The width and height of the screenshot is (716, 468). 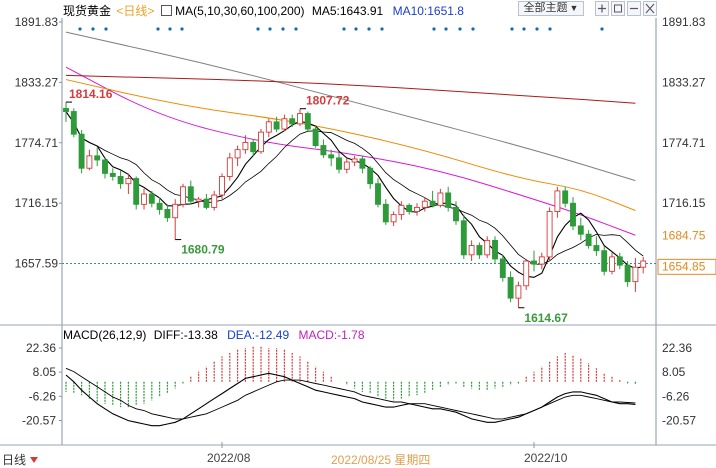 What do you see at coordinates (602, 8) in the screenshot?
I see `expand-icon` at bounding box center [602, 8].